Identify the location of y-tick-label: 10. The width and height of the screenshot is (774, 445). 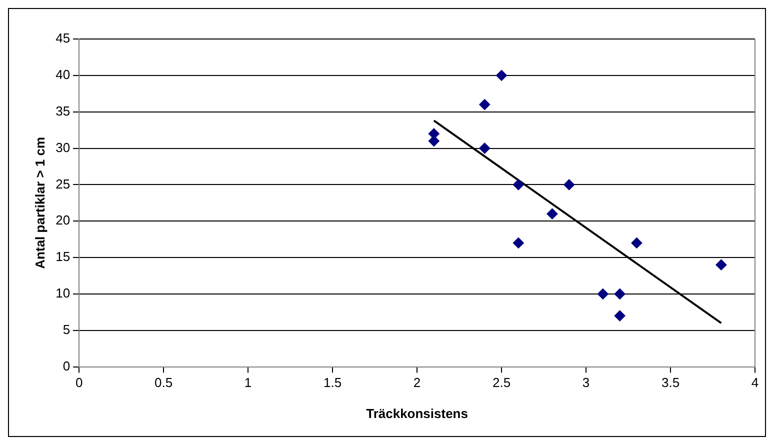
(63, 293).